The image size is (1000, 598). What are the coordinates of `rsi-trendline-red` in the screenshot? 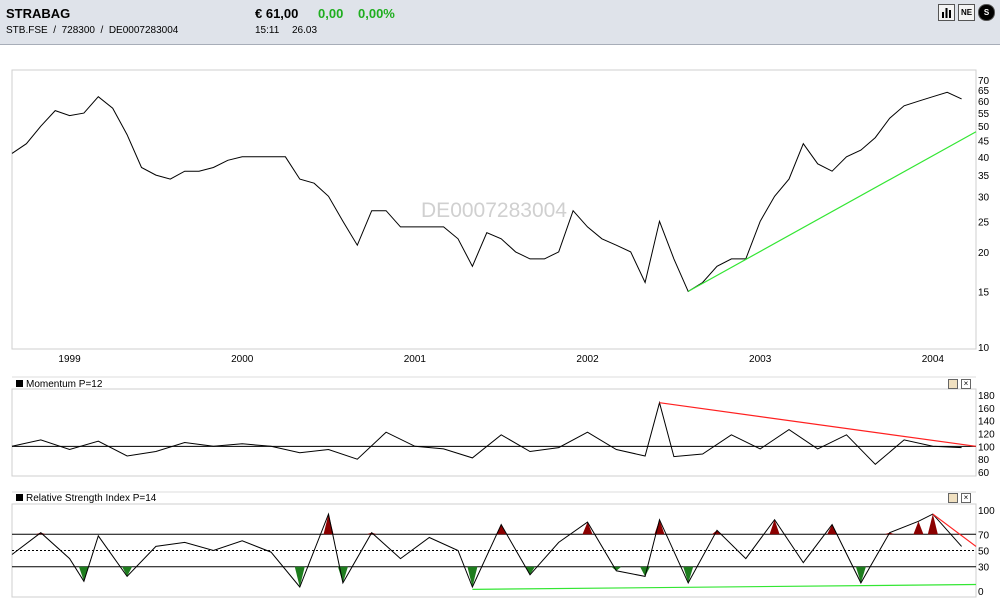 It's located at (954, 530).